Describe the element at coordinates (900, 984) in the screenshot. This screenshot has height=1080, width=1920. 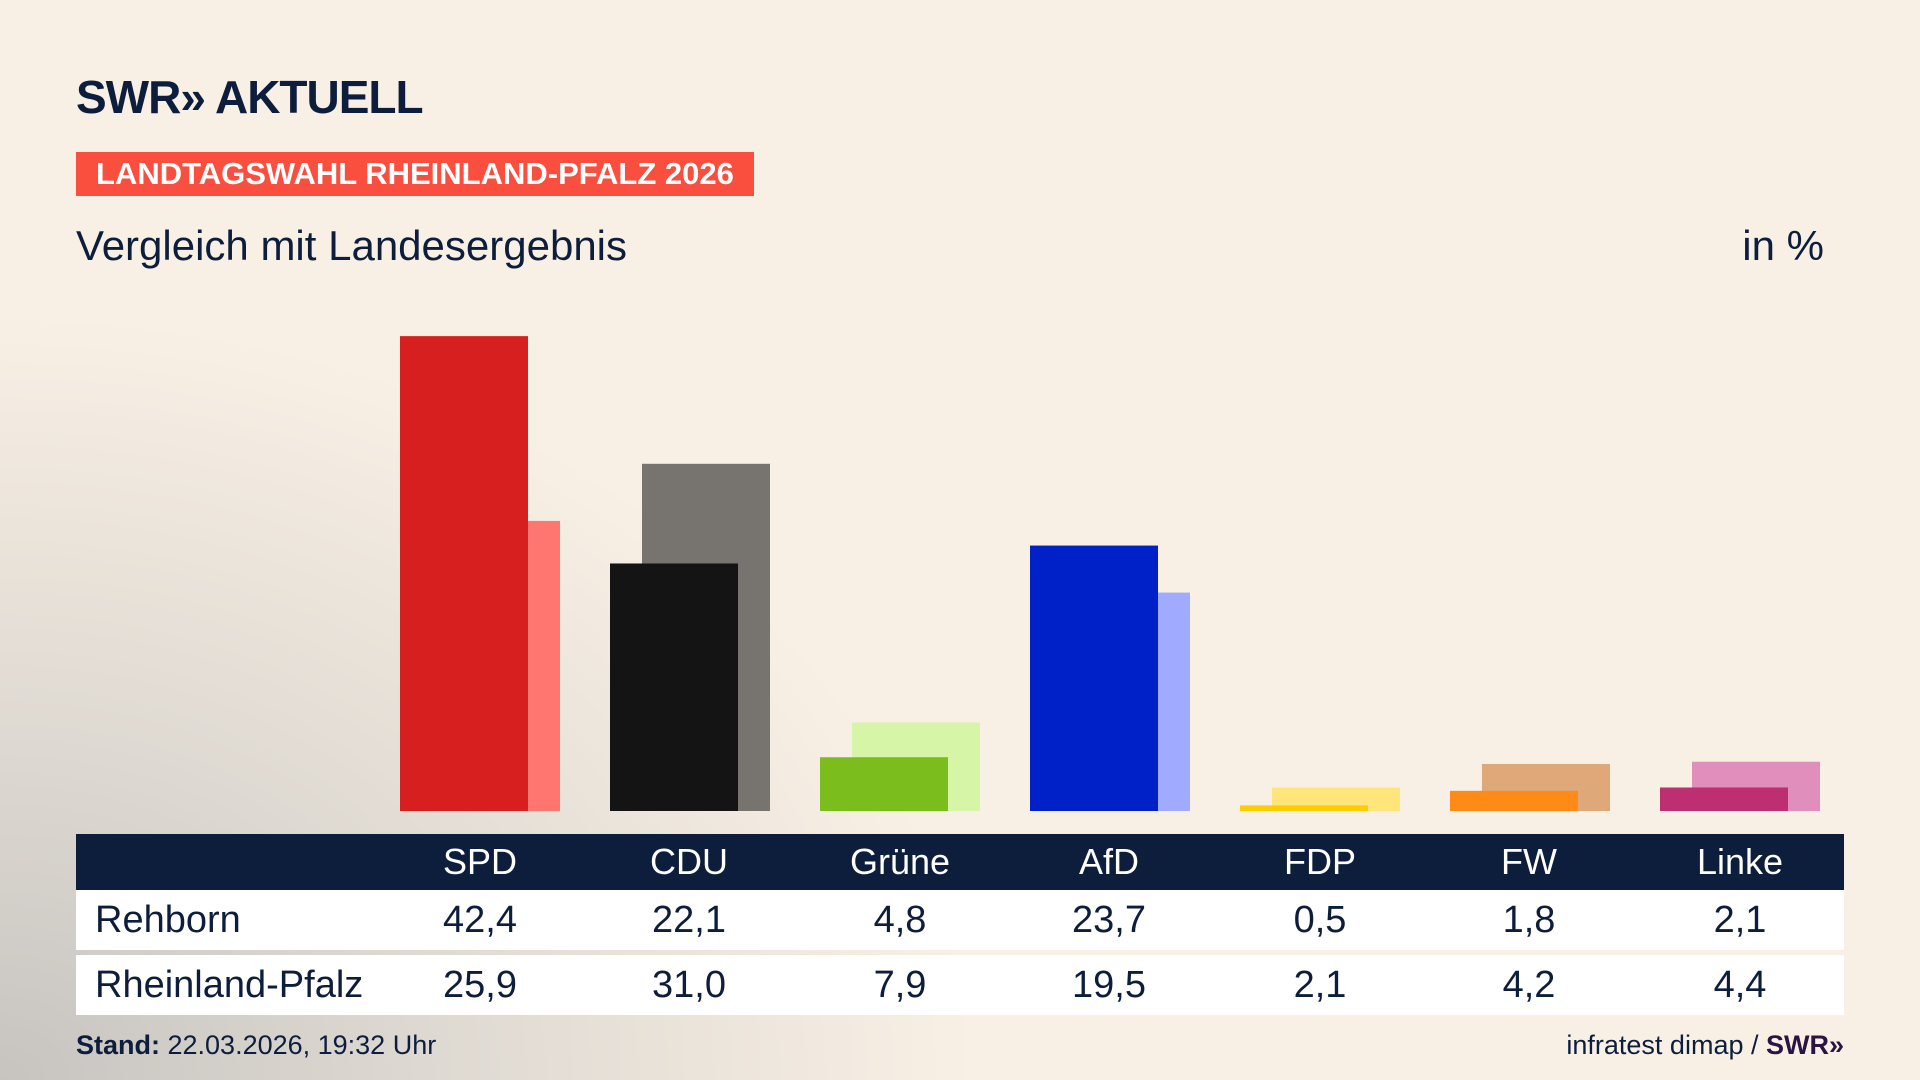
I see `table-cell: 7,9` at that location.